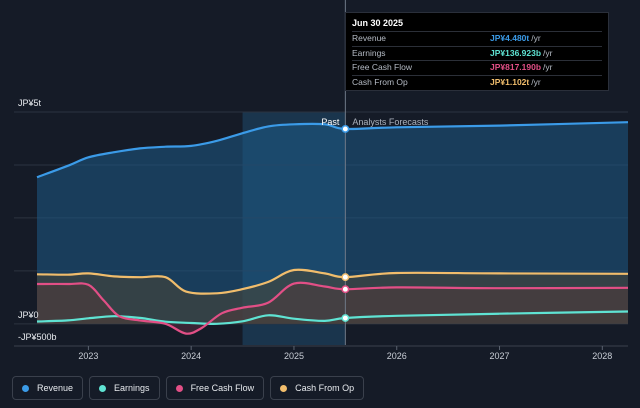  Describe the element at coordinates (345, 223) in the screenshot. I see `series-markers` at that location.